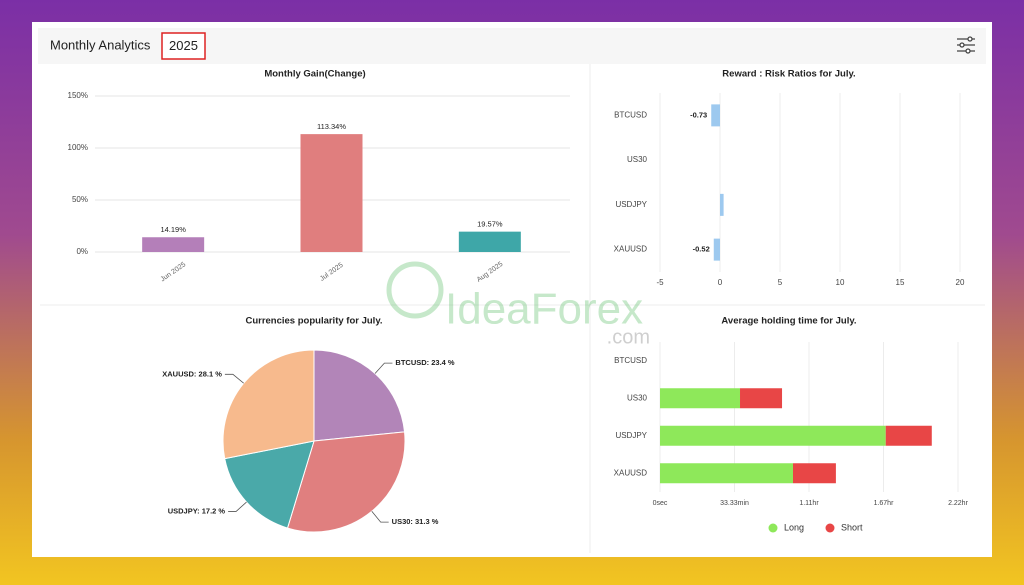  I want to click on legend-label: Short, so click(852, 527).